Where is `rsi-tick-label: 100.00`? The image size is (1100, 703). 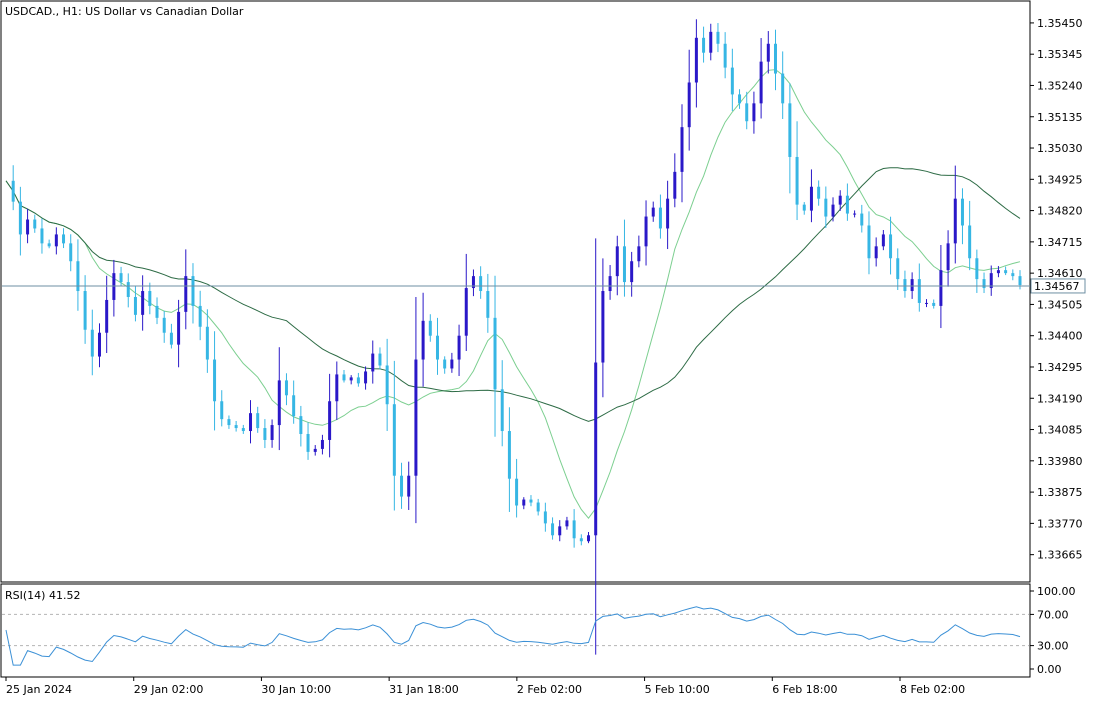 rsi-tick-label: 100.00 is located at coordinates (1056, 591).